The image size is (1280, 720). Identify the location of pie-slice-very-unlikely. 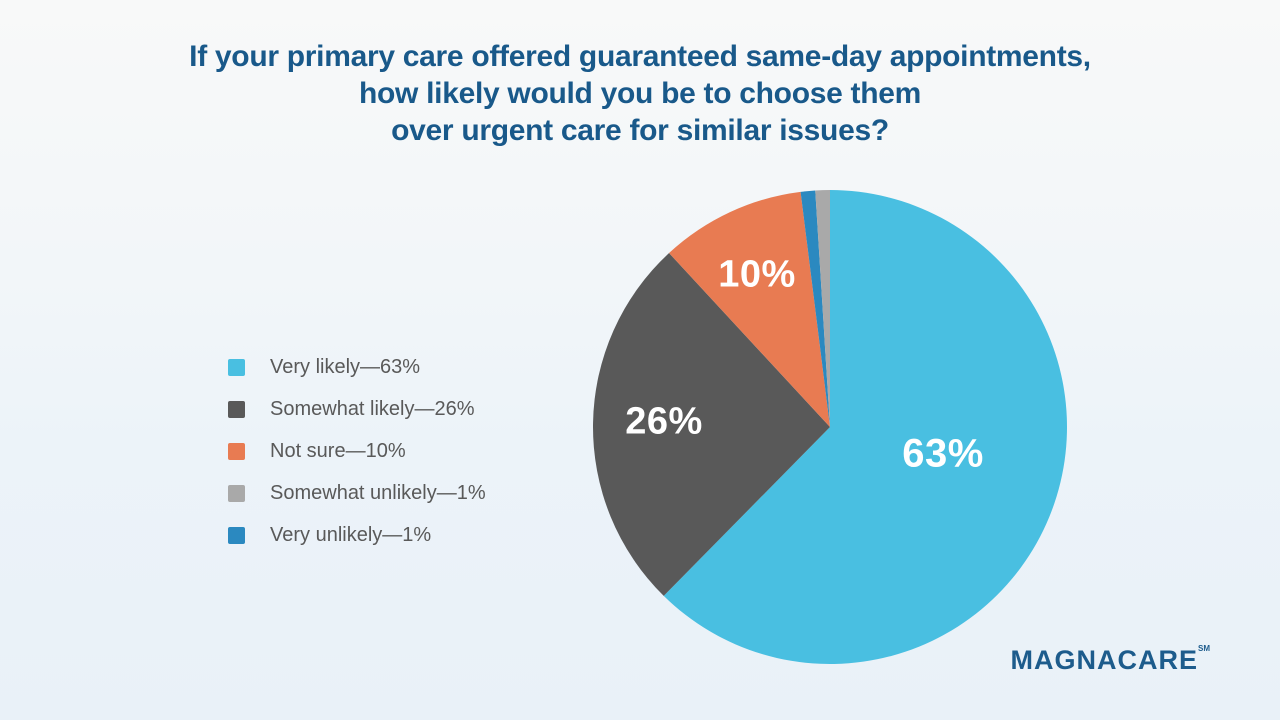
(815, 308).